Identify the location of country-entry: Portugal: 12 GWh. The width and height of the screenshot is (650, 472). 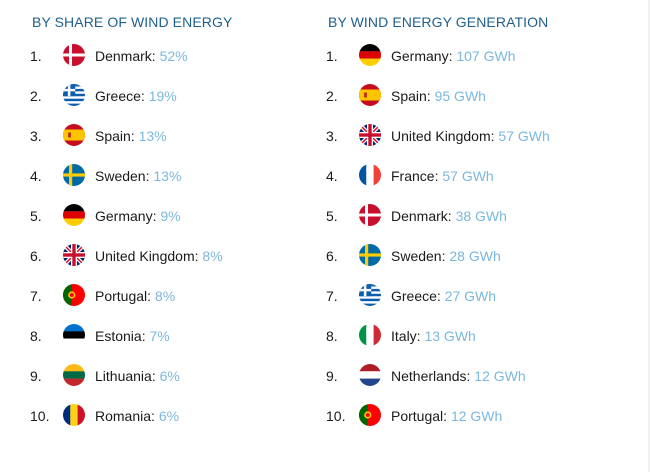
(446, 416).